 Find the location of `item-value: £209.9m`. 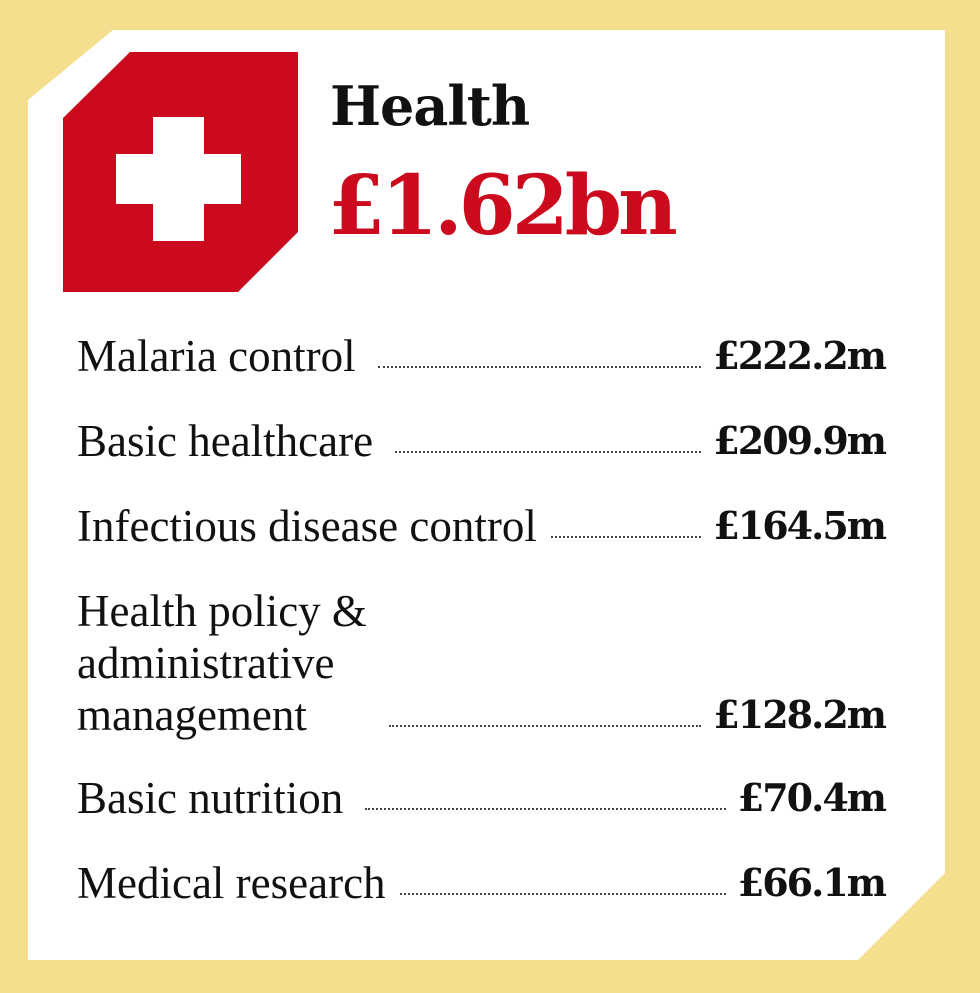

item-value: £209.9m is located at coordinates (800, 440).